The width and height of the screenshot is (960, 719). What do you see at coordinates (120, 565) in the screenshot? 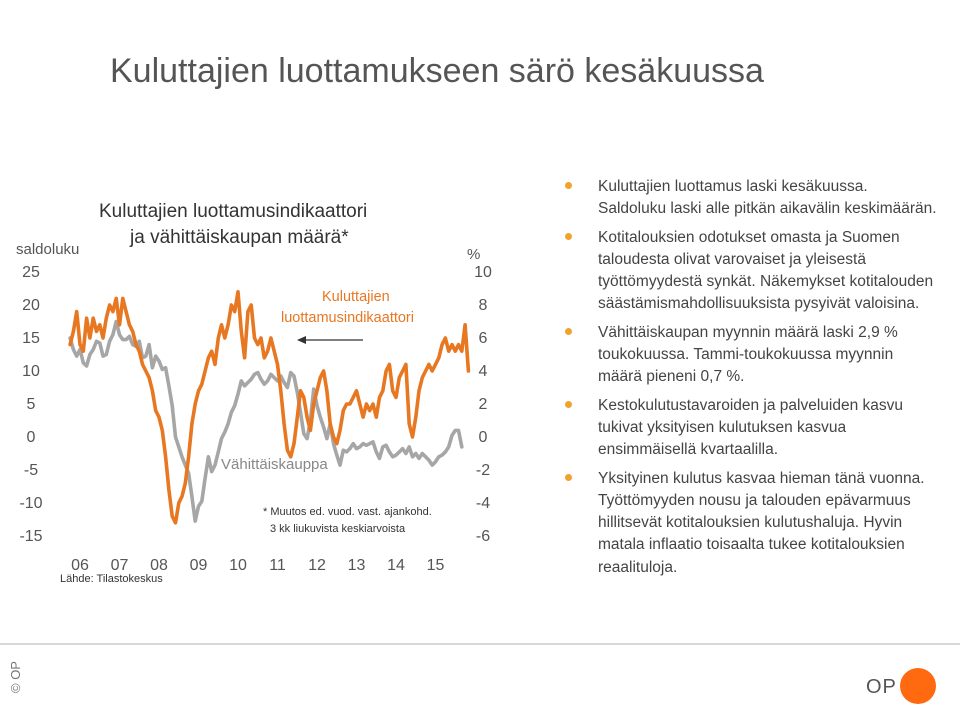
I see `x-axis-tick-label: 07` at bounding box center [120, 565].